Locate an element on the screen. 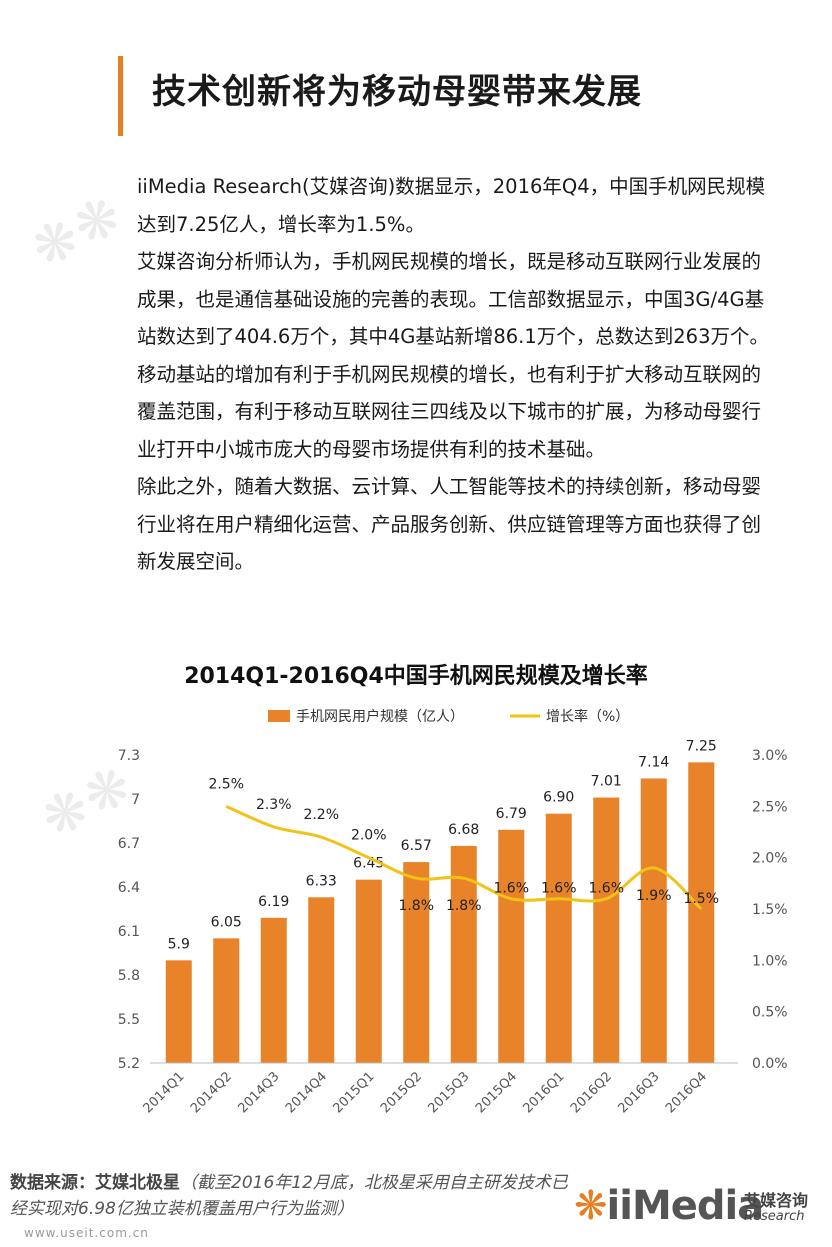 This screenshot has width=832, height=1247. x-tick-label: 2016Q2 is located at coordinates (591, 1092).